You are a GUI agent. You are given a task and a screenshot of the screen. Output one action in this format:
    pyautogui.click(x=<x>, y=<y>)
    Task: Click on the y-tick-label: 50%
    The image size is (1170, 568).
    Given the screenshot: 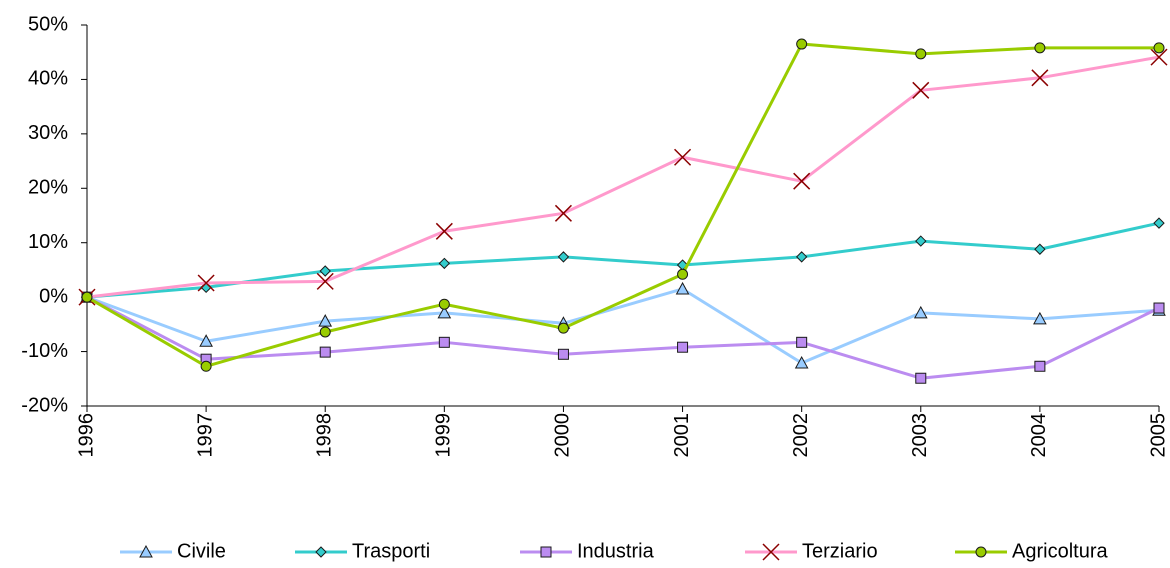 What is the action you would take?
    pyautogui.click(x=48, y=24)
    